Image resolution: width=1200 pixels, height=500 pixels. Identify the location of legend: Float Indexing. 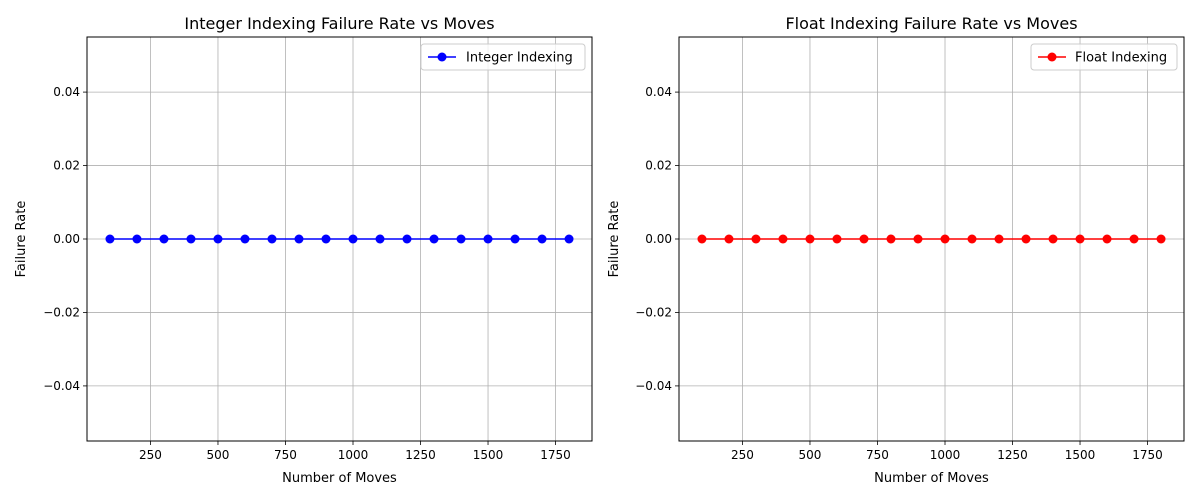
(1104, 57).